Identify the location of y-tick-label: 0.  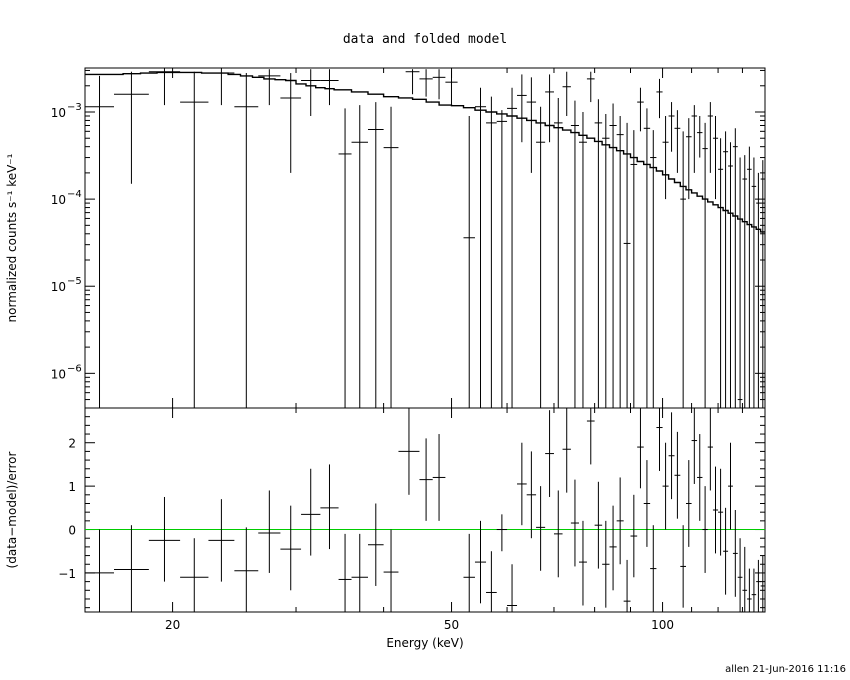
(72, 531).